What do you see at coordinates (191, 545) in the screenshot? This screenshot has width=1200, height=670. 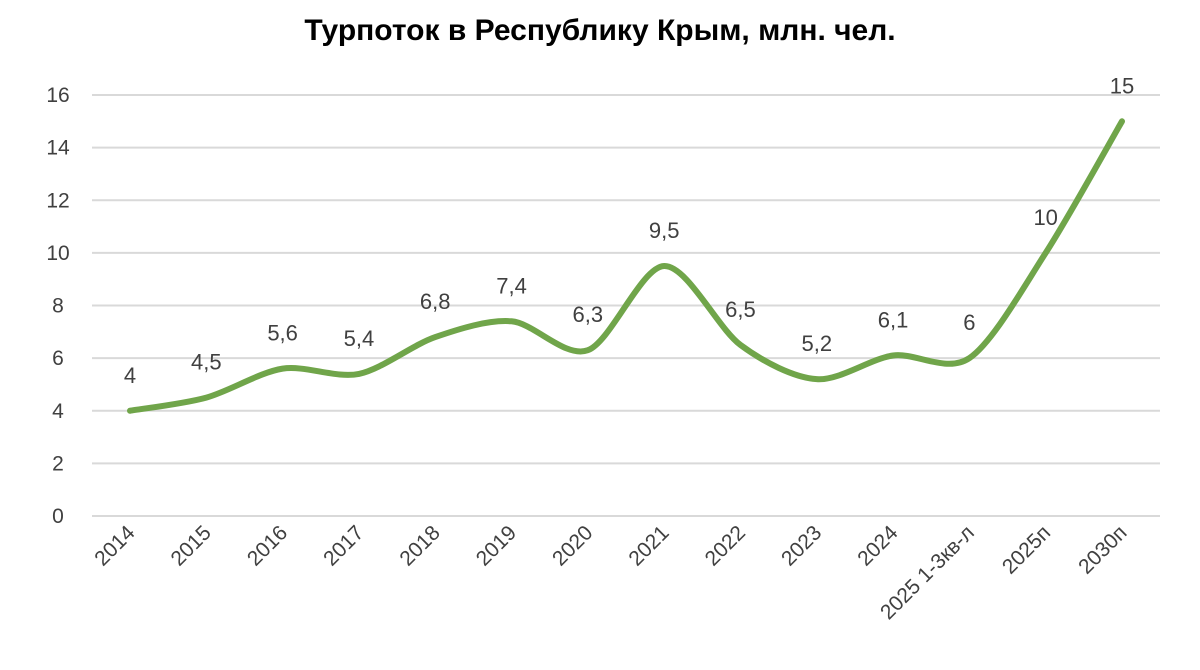 I see `x-tick-label: 2015` at bounding box center [191, 545].